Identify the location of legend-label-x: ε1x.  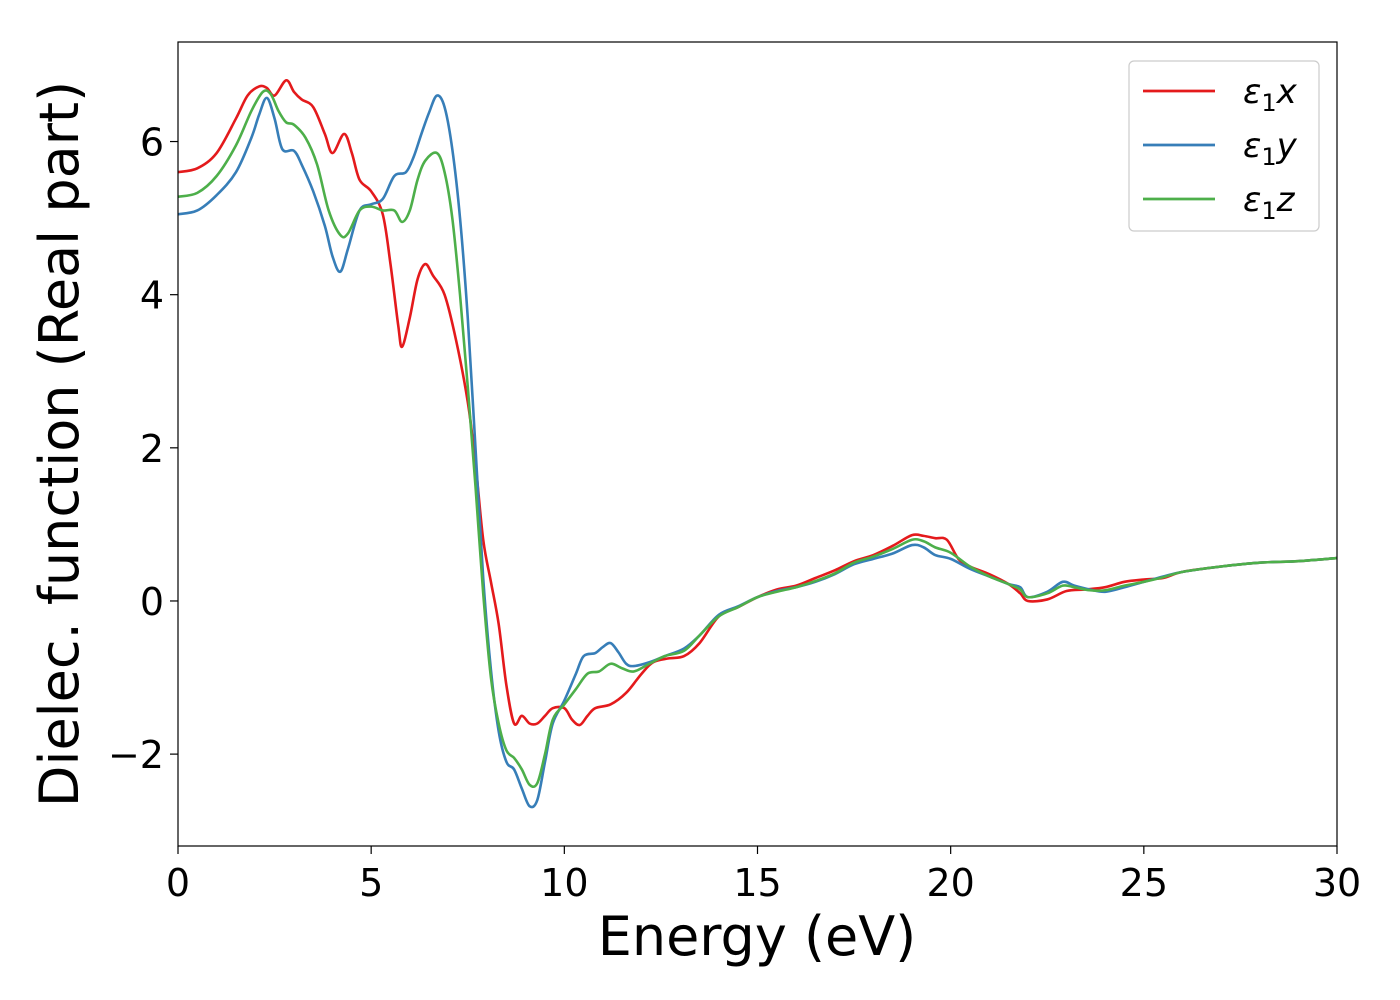
(1270, 94).